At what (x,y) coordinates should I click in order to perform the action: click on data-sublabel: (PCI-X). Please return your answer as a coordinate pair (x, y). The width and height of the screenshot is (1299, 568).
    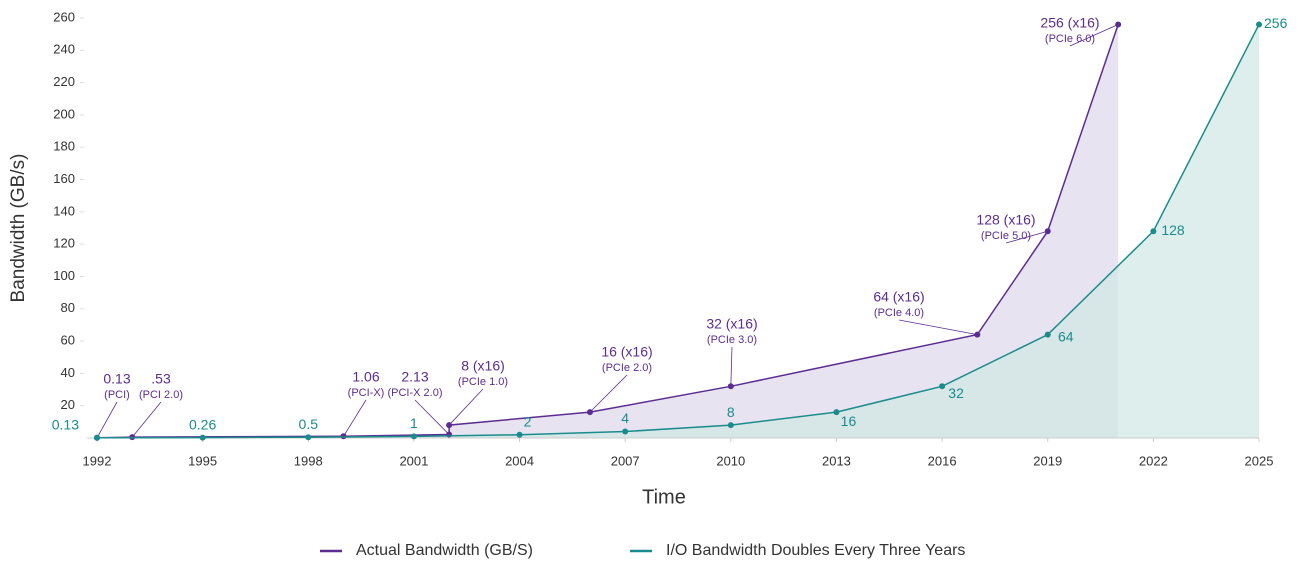
    Looking at the image, I should click on (366, 393).